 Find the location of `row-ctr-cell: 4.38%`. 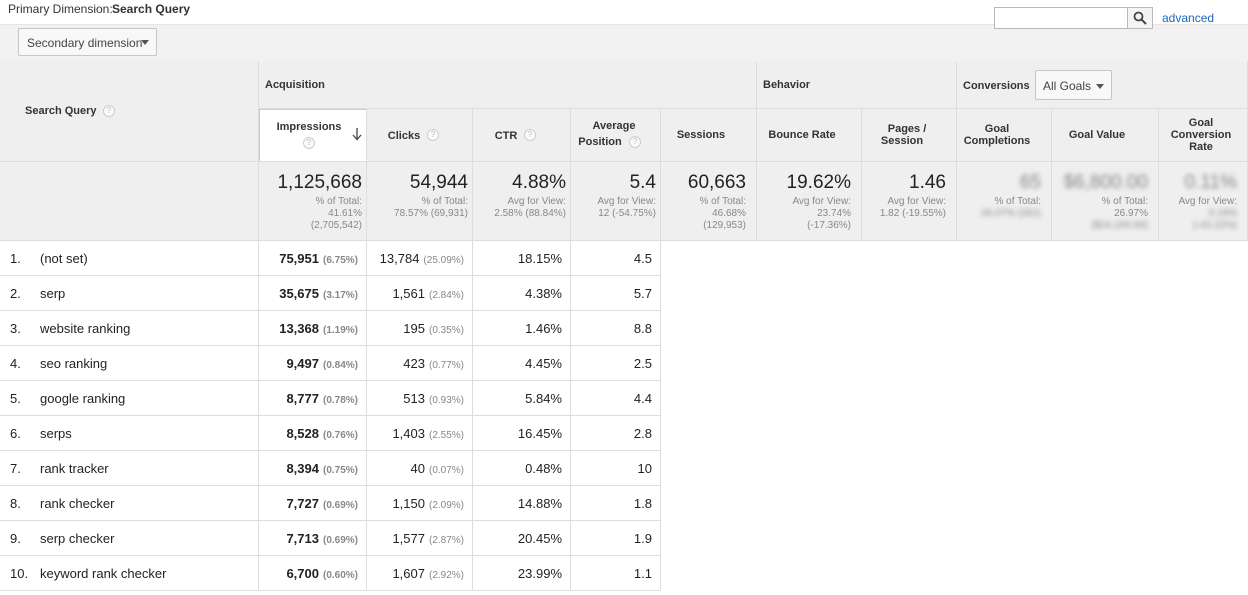

row-ctr-cell: 4.38% is located at coordinates (522, 293).